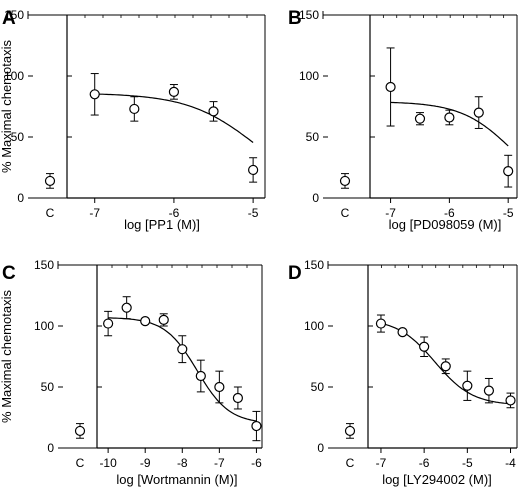  I want to click on panel-c-xtick-label: -9, so click(145, 463).